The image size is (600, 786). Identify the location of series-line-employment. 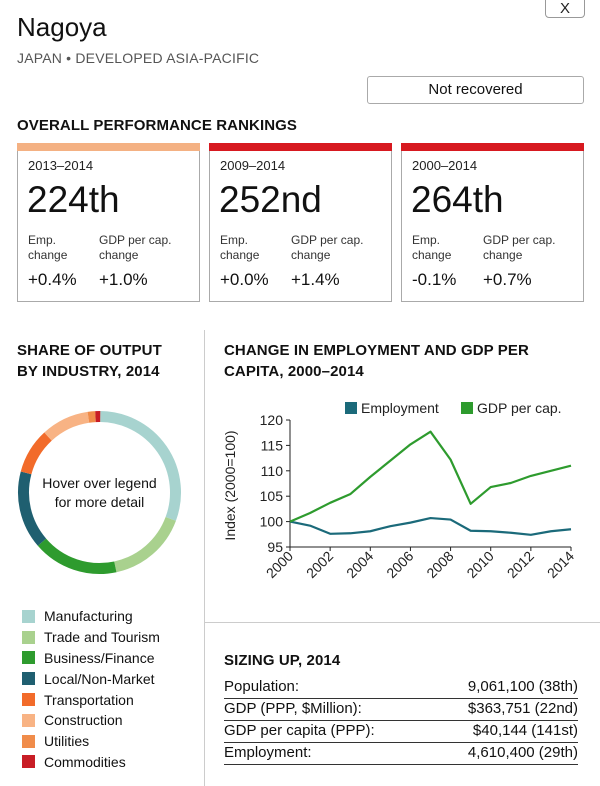
(430, 526).